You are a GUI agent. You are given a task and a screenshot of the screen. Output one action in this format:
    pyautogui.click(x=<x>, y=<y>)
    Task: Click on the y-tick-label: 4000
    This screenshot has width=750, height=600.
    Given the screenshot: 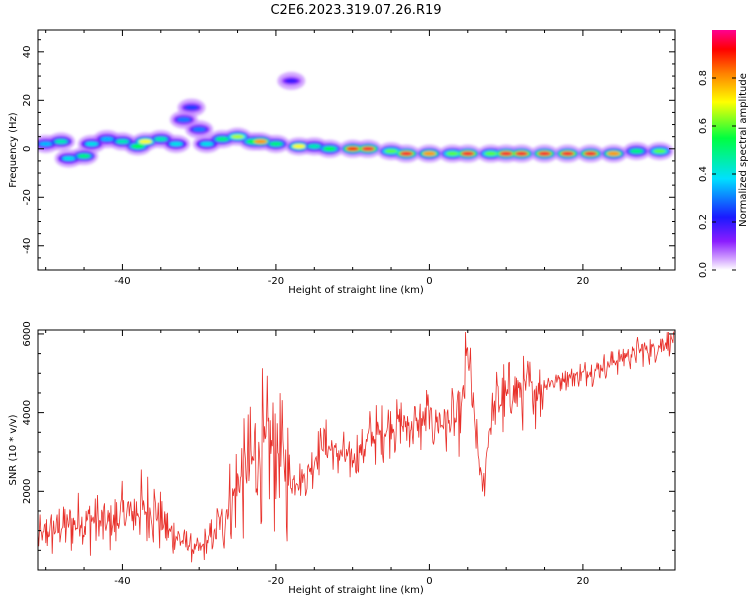 What is the action you would take?
    pyautogui.click(x=27, y=412)
    